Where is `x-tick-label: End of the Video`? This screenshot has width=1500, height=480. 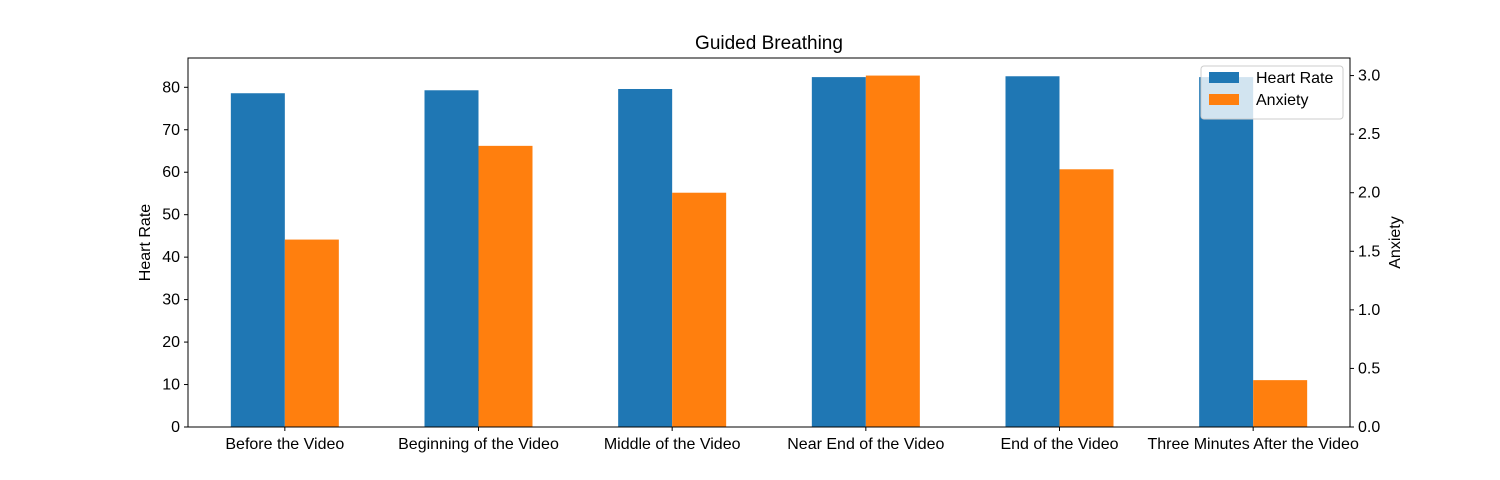 x-tick-label: End of the Video is located at coordinates (1059, 444).